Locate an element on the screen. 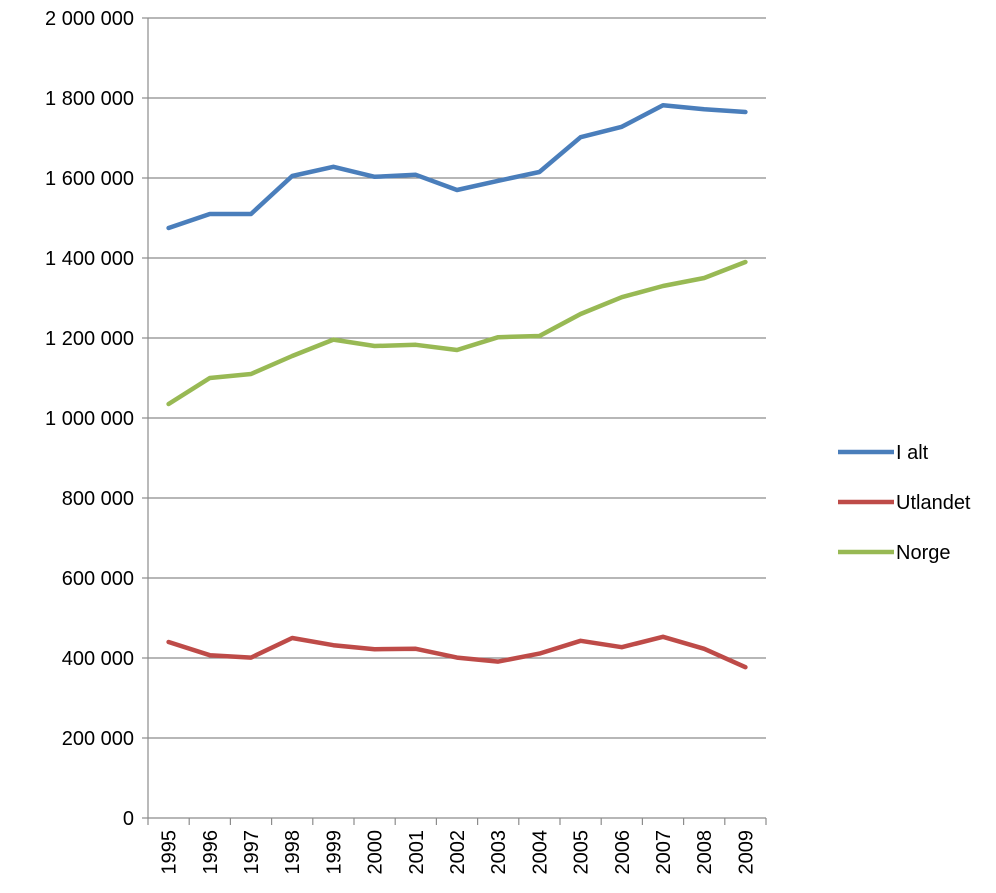 The image size is (996, 893). x-tick-label: 1996 is located at coordinates (211, 852).